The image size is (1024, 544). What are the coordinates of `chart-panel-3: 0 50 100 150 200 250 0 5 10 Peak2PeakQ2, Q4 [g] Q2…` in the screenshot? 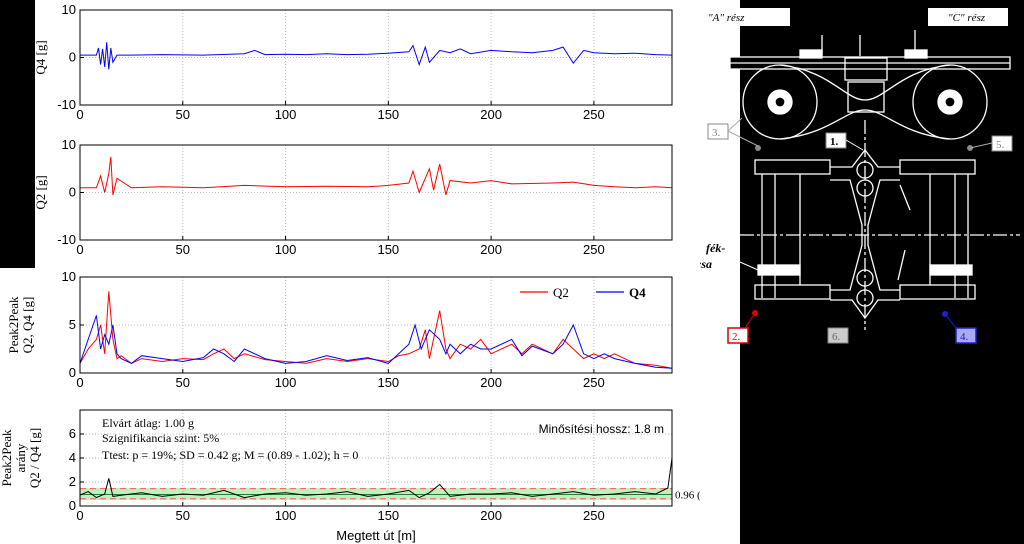 It's located at (339, 329).